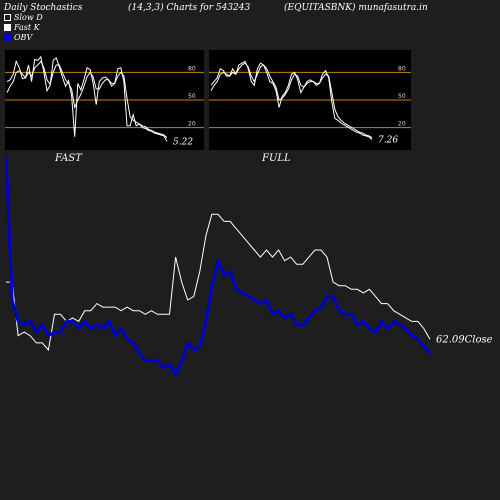 The image size is (500, 500). What do you see at coordinates (388, 141) in the screenshot?
I see `last-value-label: 7.26` at bounding box center [388, 141].